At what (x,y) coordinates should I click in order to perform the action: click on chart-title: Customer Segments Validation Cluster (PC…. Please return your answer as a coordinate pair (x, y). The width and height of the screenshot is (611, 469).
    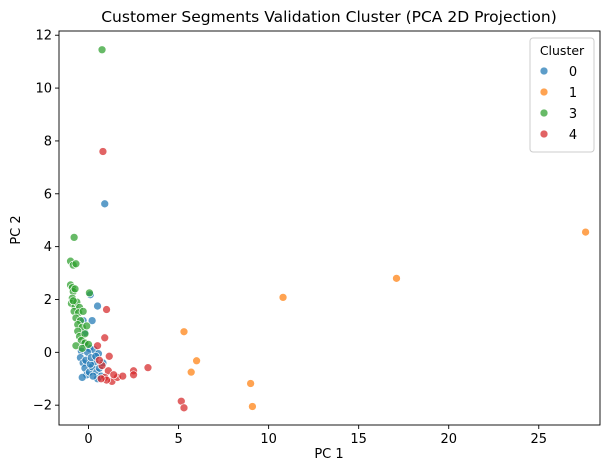
    Looking at the image, I should click on (329, 17).